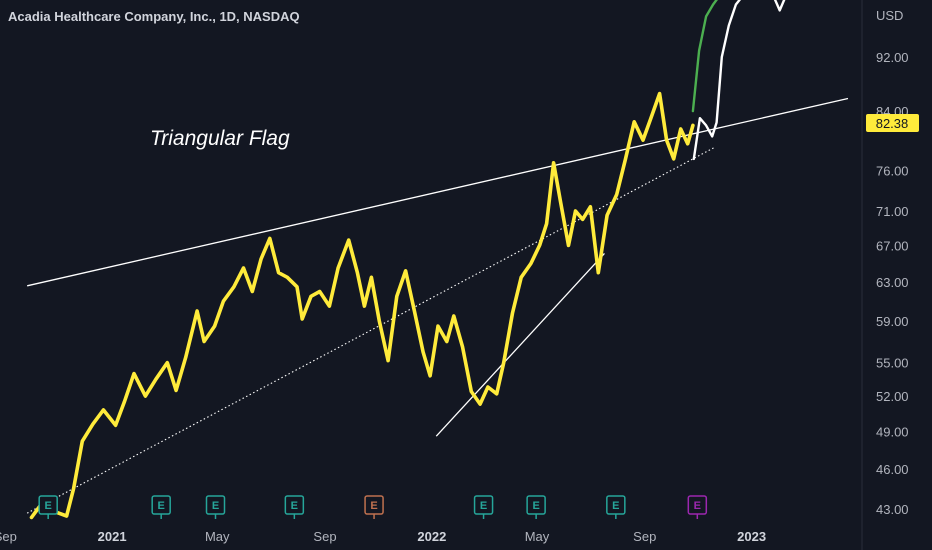 This screenshot has width=932, height=550. I want to click on trendline, so click(520, 345).